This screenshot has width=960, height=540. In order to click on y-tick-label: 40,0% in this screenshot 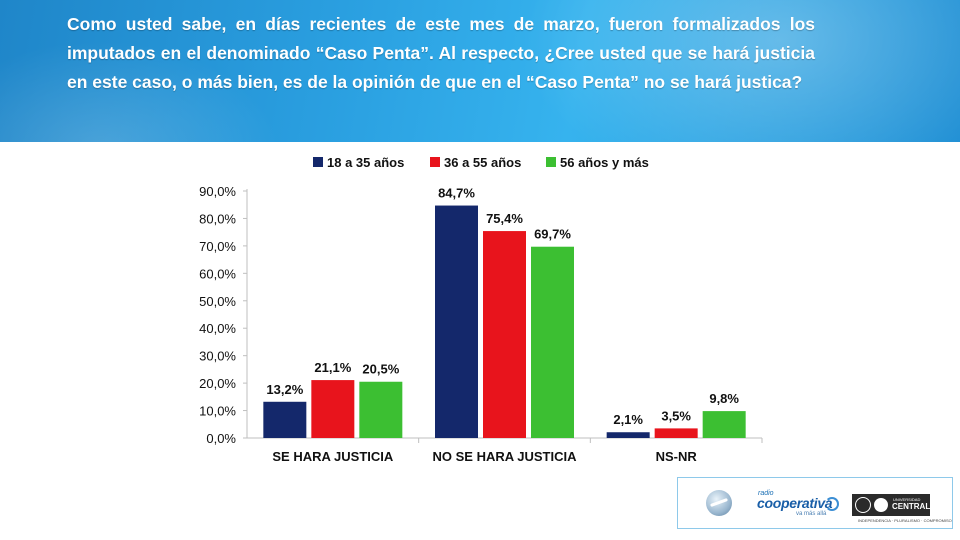, I will do `click(217, 328)`.